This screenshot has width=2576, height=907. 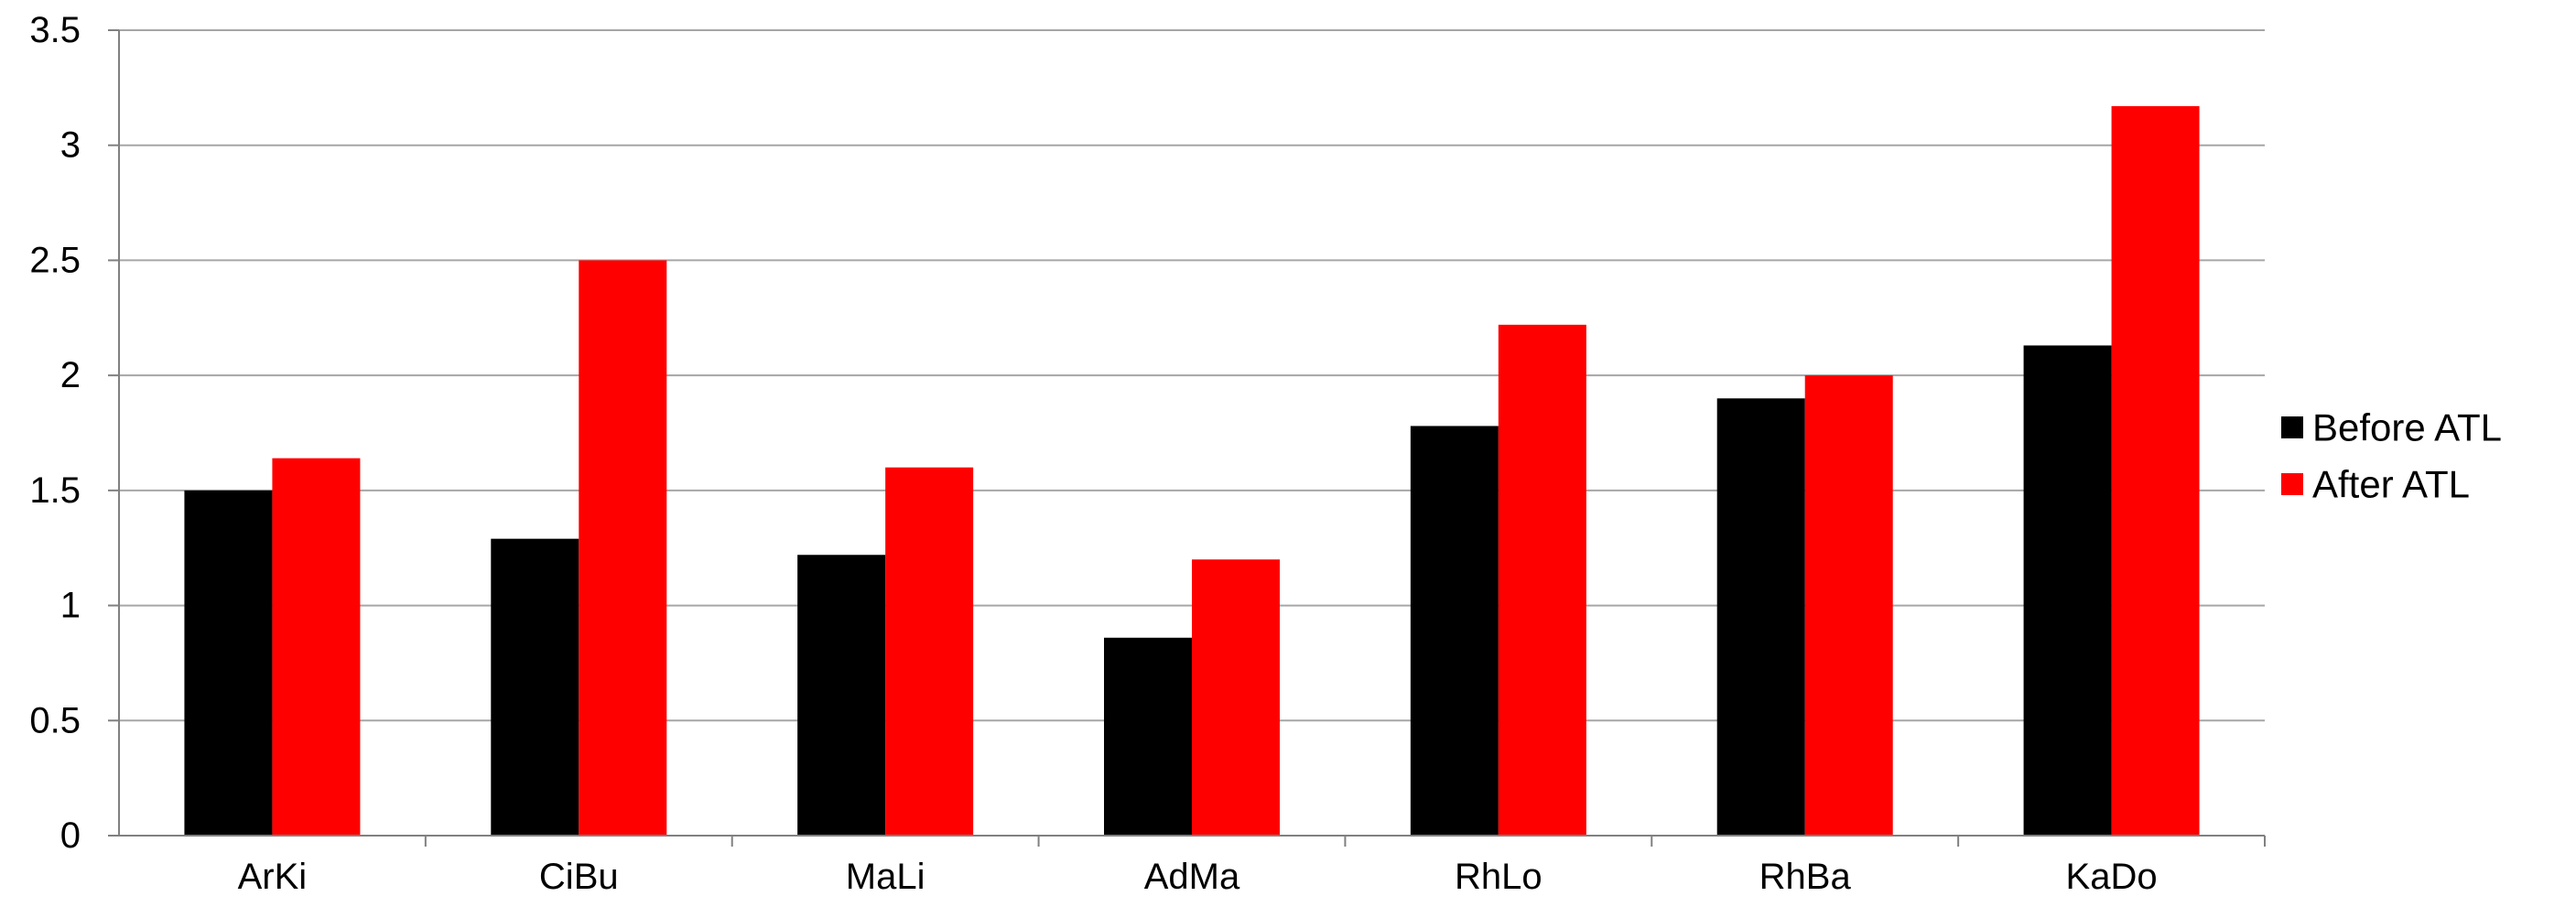 What do you see at coordinates (2067, 590) in the screenshot?
I see `bar-kado-before` at bounding box center [2067, 590].